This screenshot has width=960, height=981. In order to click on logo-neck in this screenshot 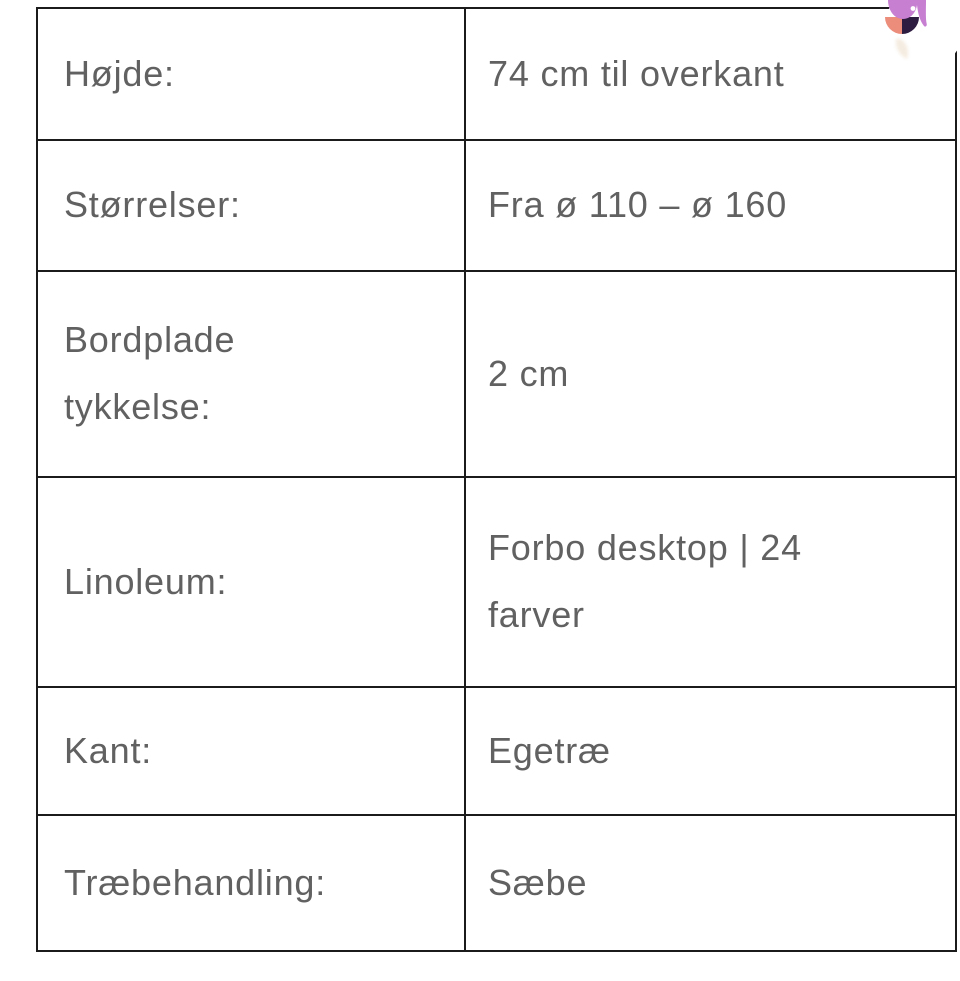, I will do `click(907, 13)`.